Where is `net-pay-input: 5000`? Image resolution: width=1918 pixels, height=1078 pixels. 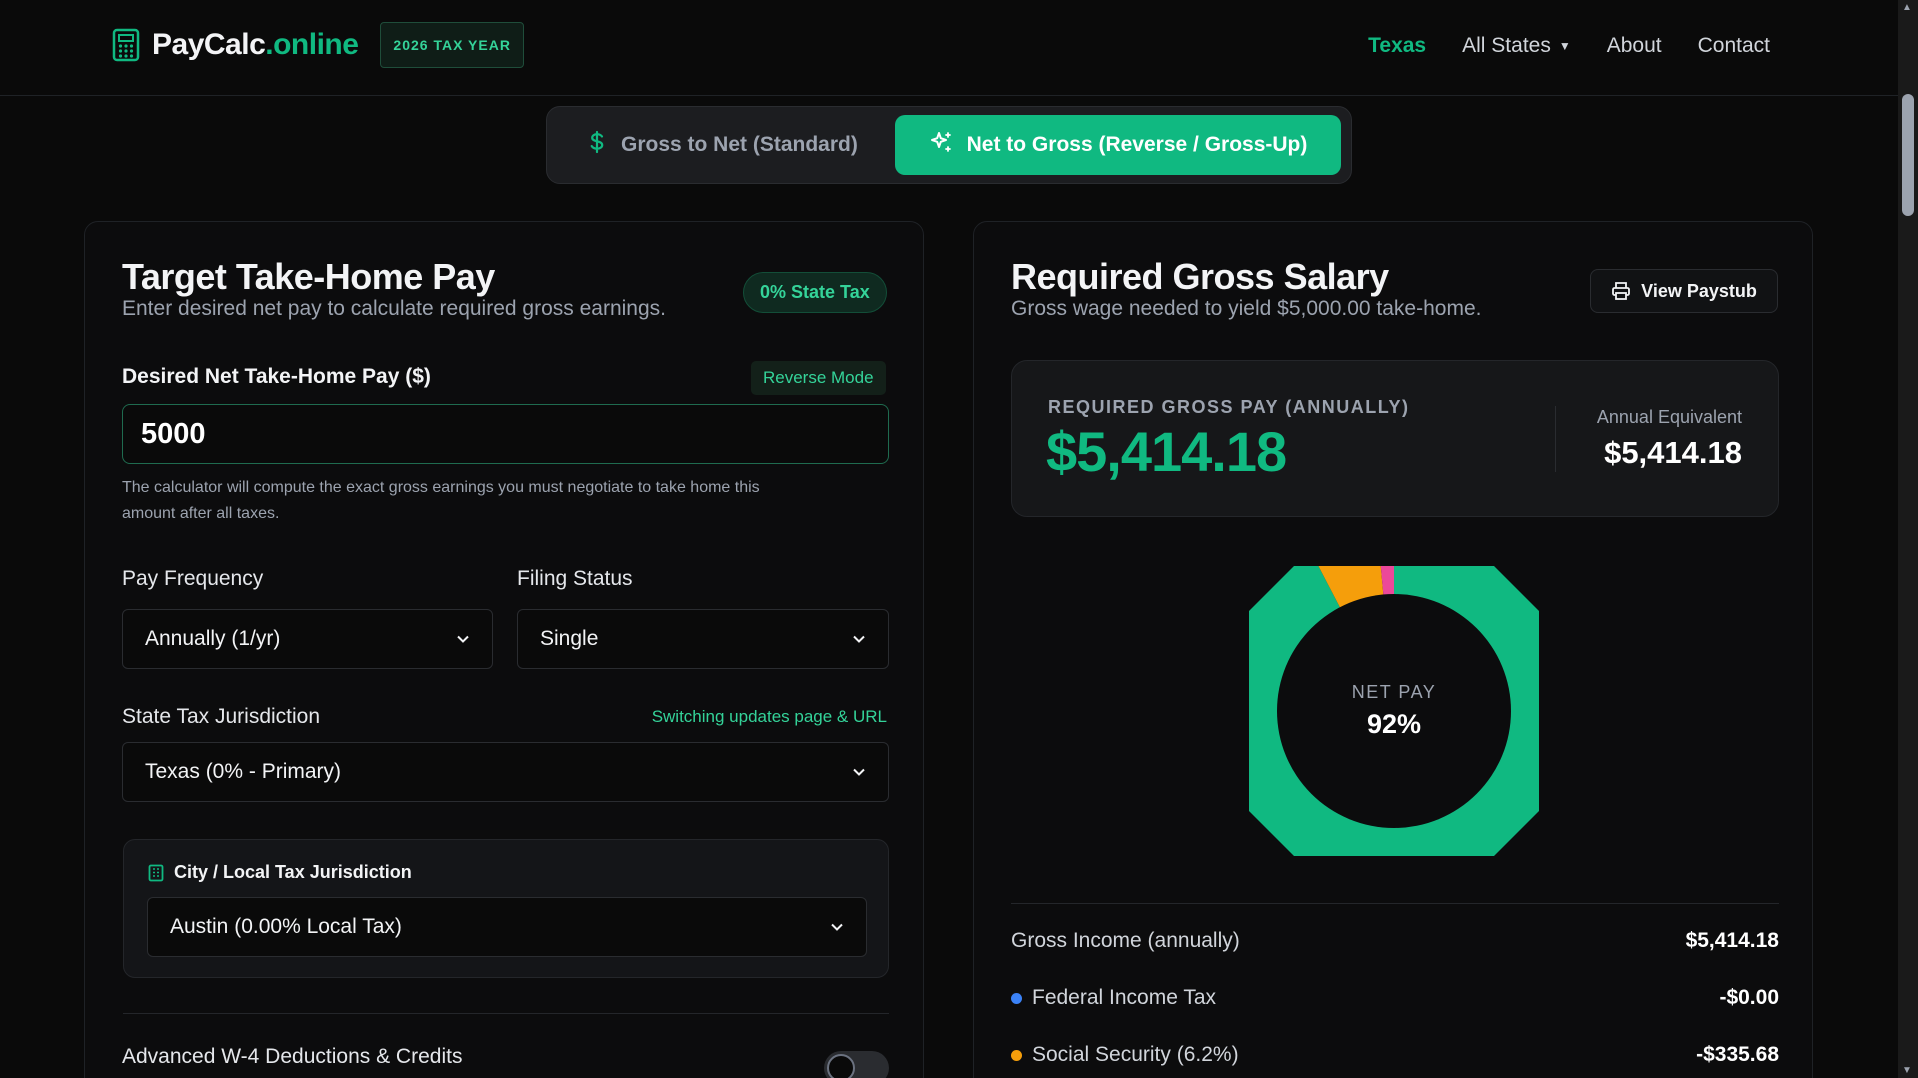
net-pay-input: 5000 is located at coordinates (505, 434).